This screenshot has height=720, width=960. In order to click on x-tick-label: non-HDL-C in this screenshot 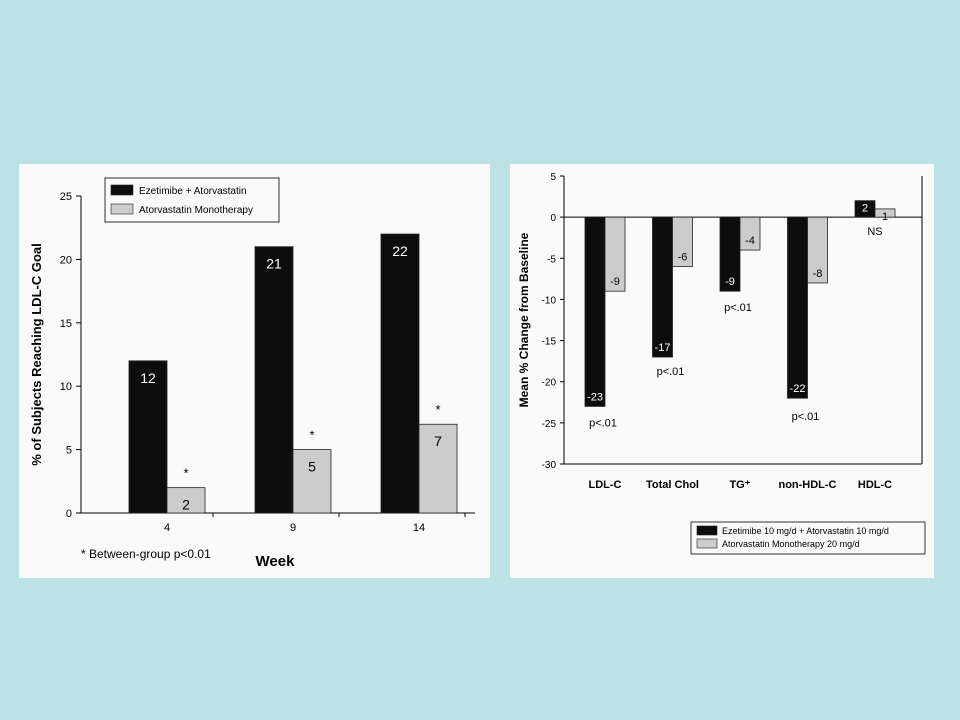, I will do `click(807, 485)`.